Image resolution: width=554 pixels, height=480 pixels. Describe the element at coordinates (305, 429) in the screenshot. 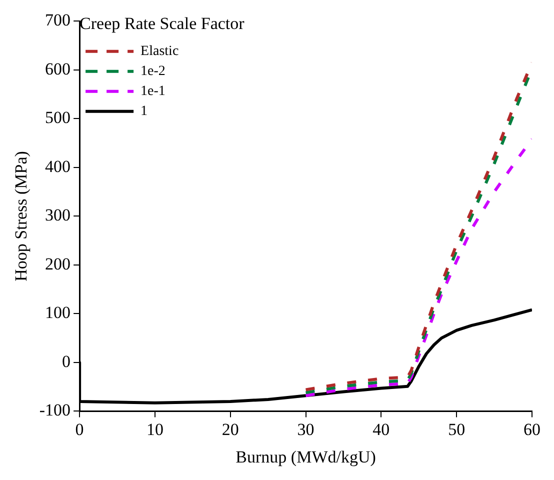

I see `x-tick-label: 30` at that location.